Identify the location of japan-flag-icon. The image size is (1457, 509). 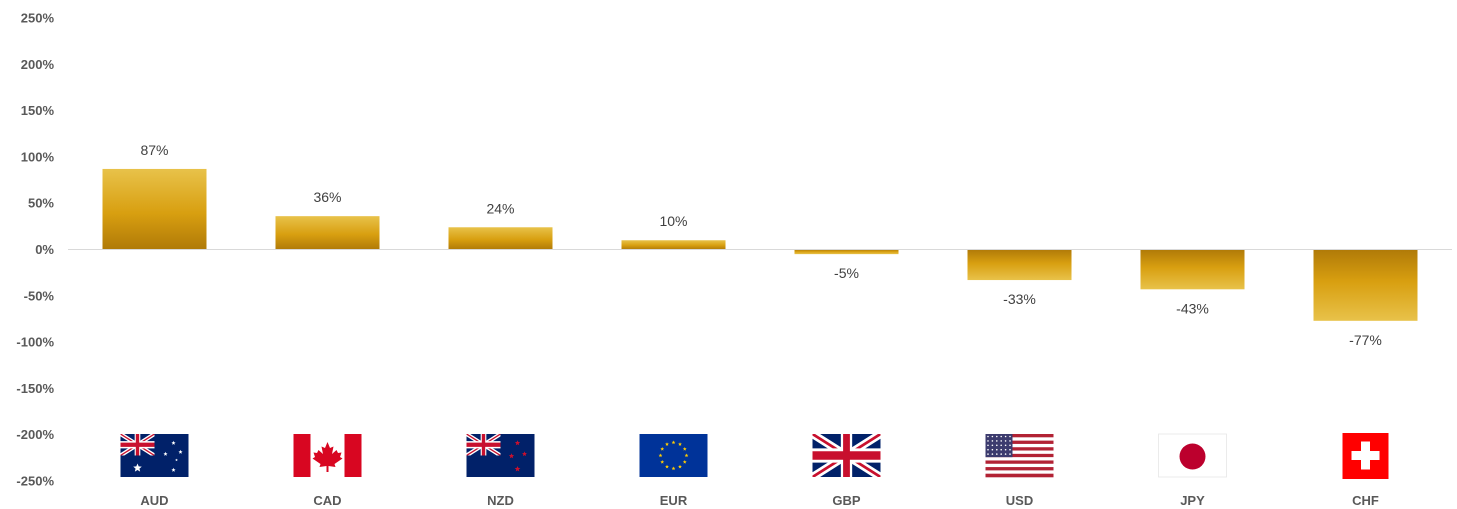
(1192, 455).